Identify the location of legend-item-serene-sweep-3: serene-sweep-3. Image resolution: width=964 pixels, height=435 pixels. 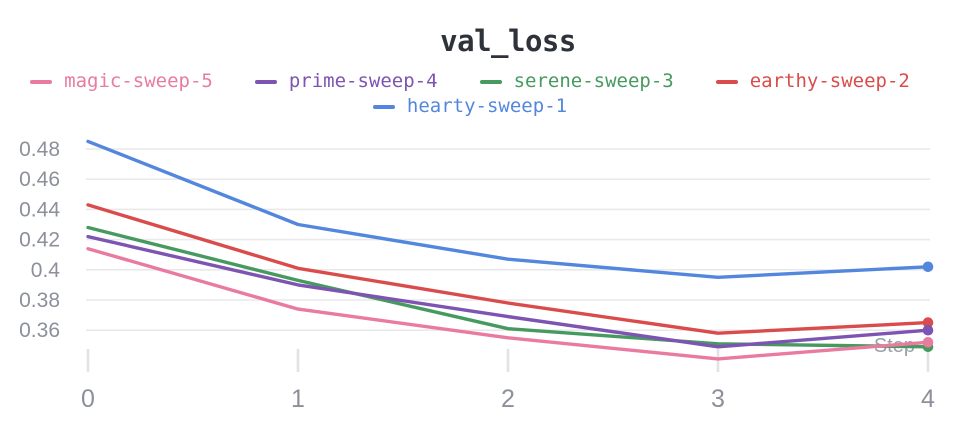
(576, 81).